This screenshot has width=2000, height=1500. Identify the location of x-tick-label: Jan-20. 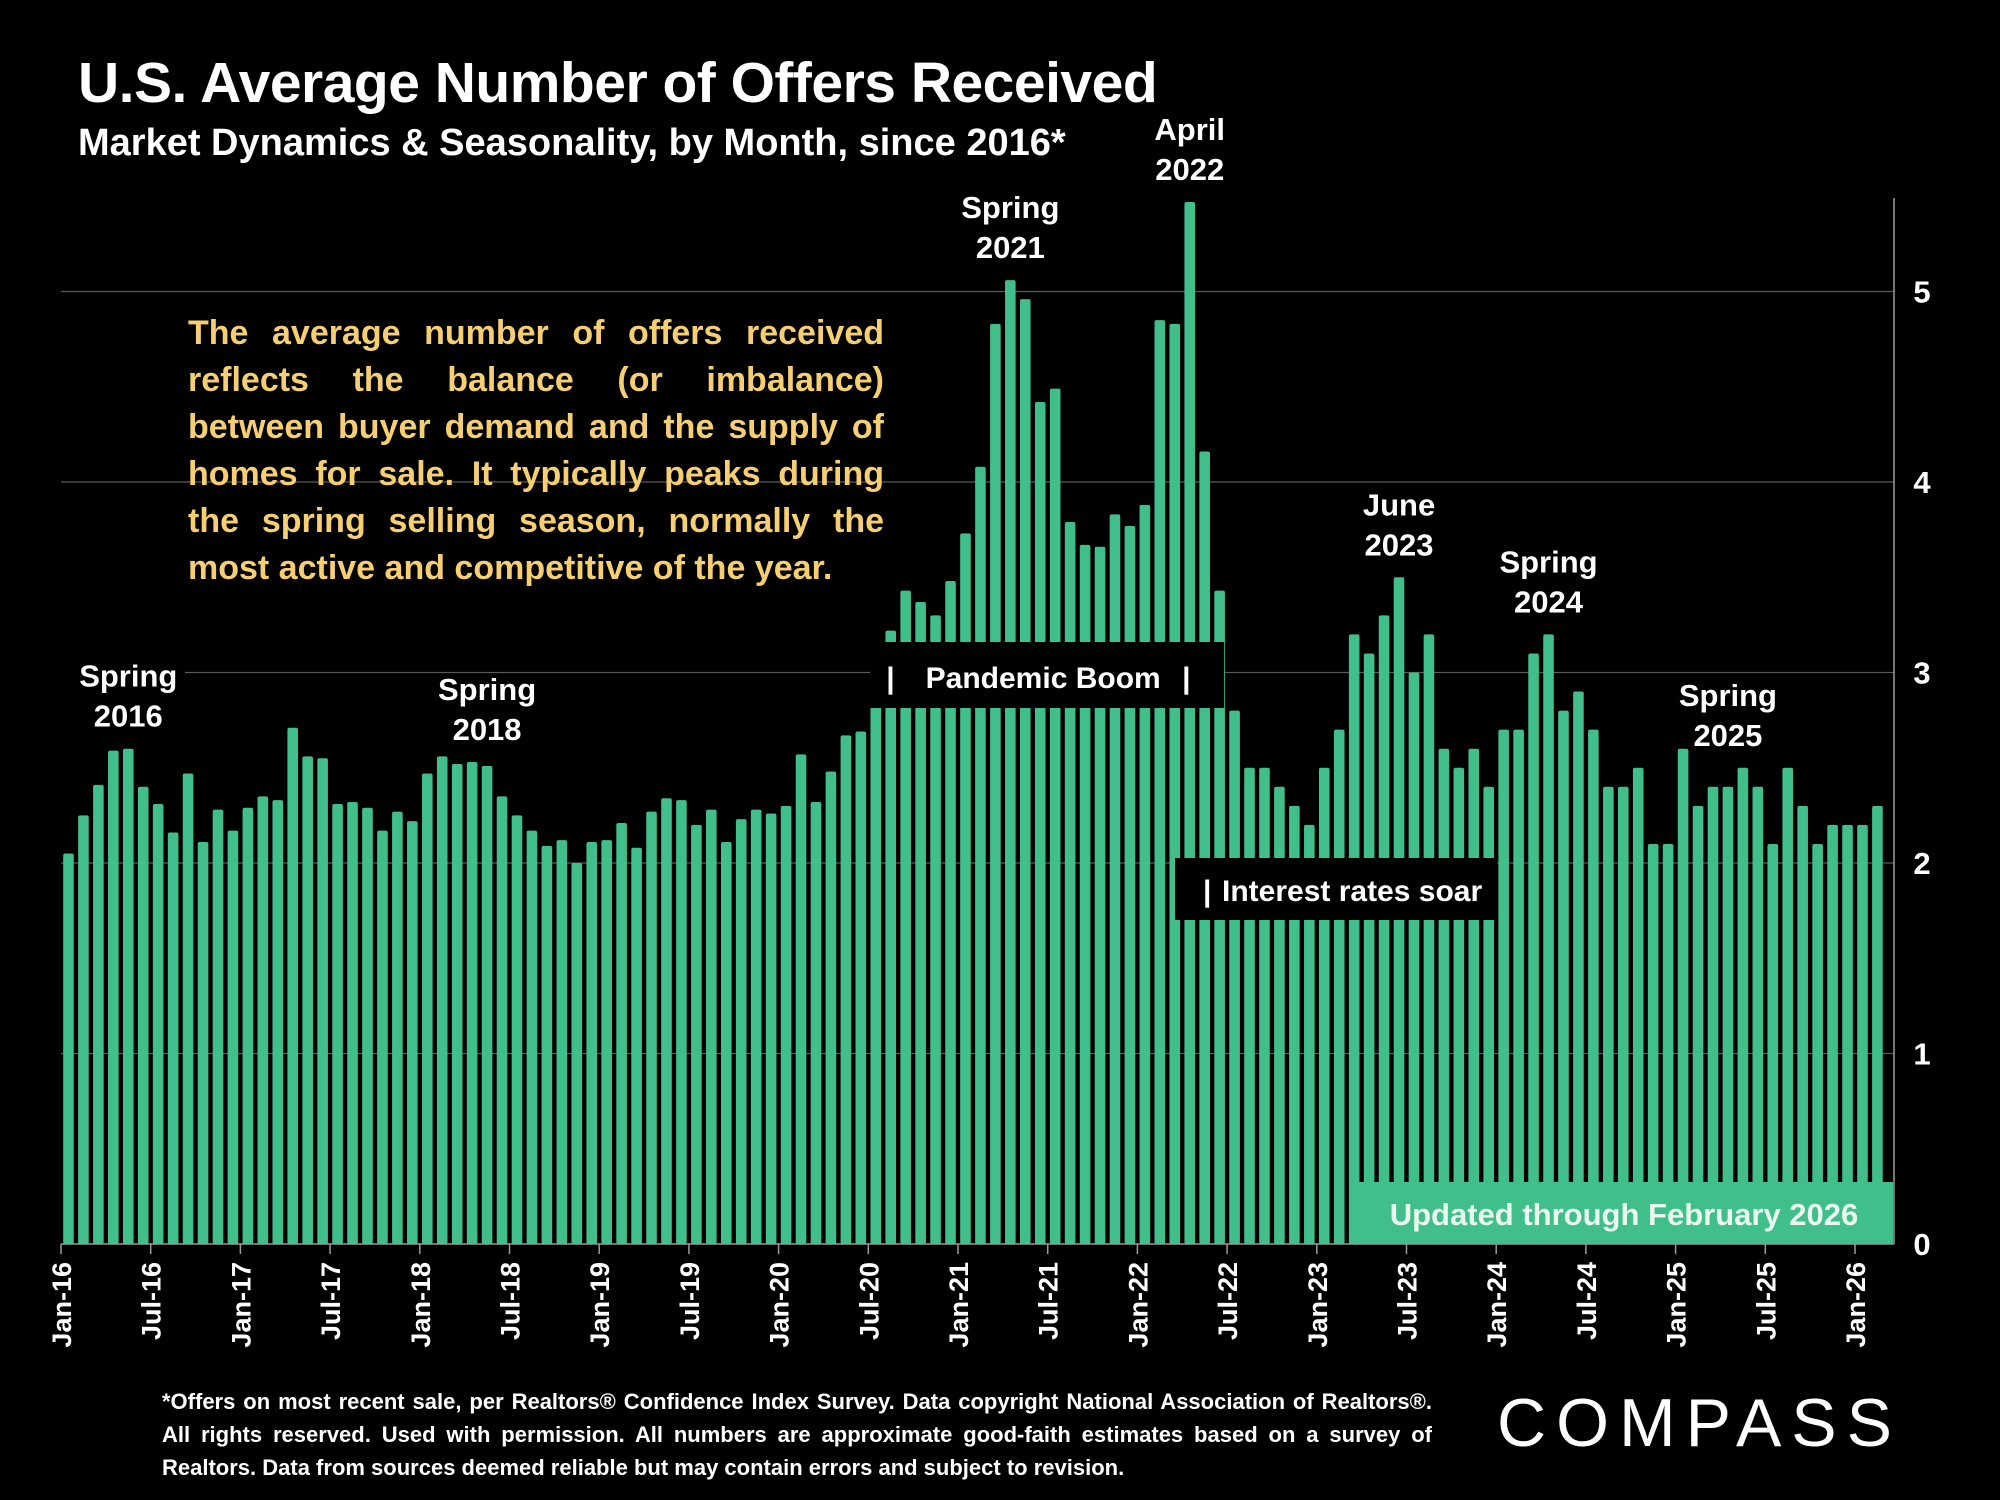
(780, 1305).